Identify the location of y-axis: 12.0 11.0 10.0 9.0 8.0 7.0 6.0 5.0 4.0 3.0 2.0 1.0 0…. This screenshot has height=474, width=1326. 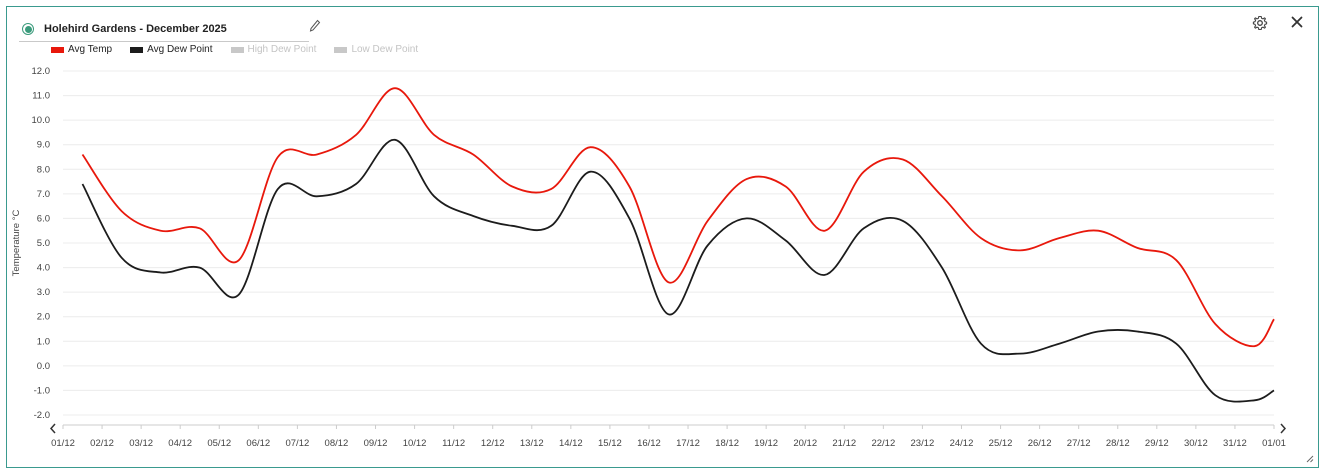
(41, 243).